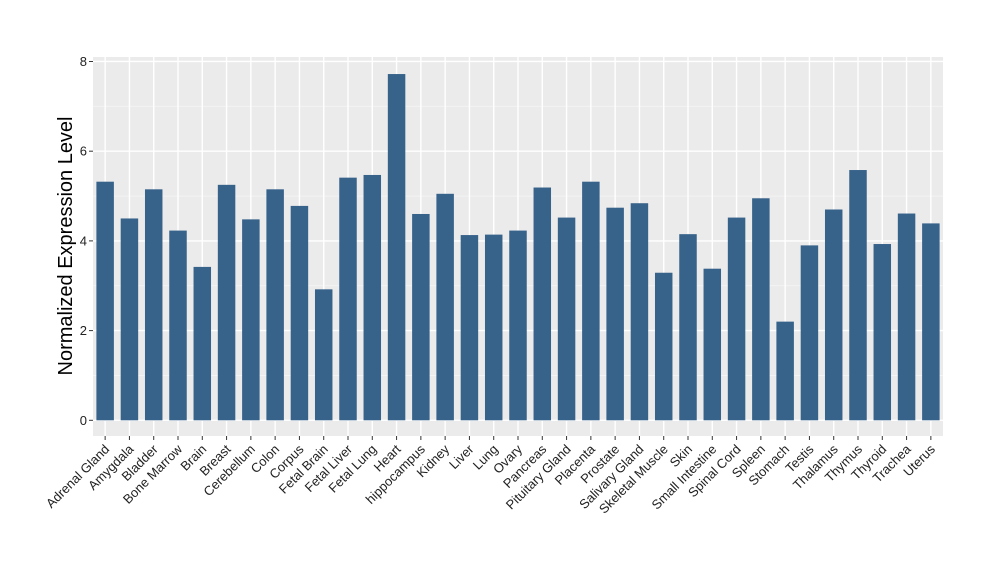 This screenshot has height=580, width=1000. I want to click on y-tick-label: 4, so click(83, 240).